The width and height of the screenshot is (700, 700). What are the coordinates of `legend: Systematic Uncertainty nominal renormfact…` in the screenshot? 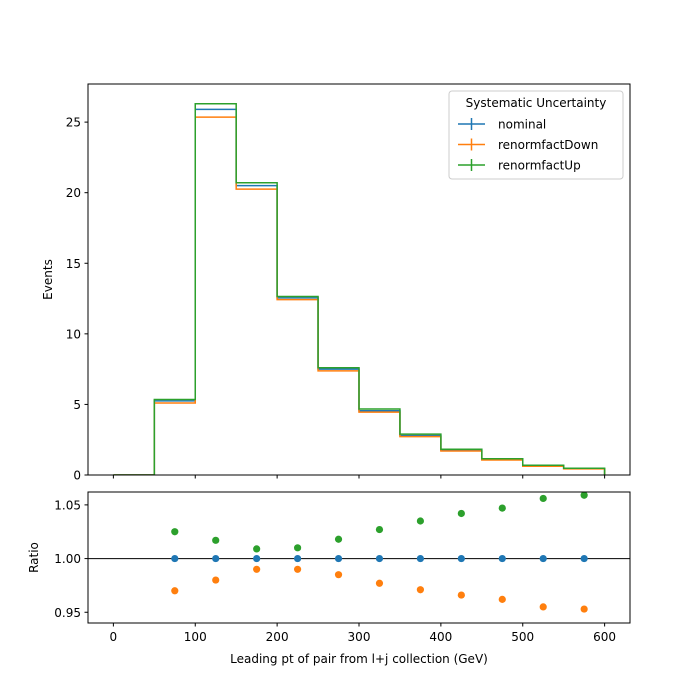 It's located at (536, 135).